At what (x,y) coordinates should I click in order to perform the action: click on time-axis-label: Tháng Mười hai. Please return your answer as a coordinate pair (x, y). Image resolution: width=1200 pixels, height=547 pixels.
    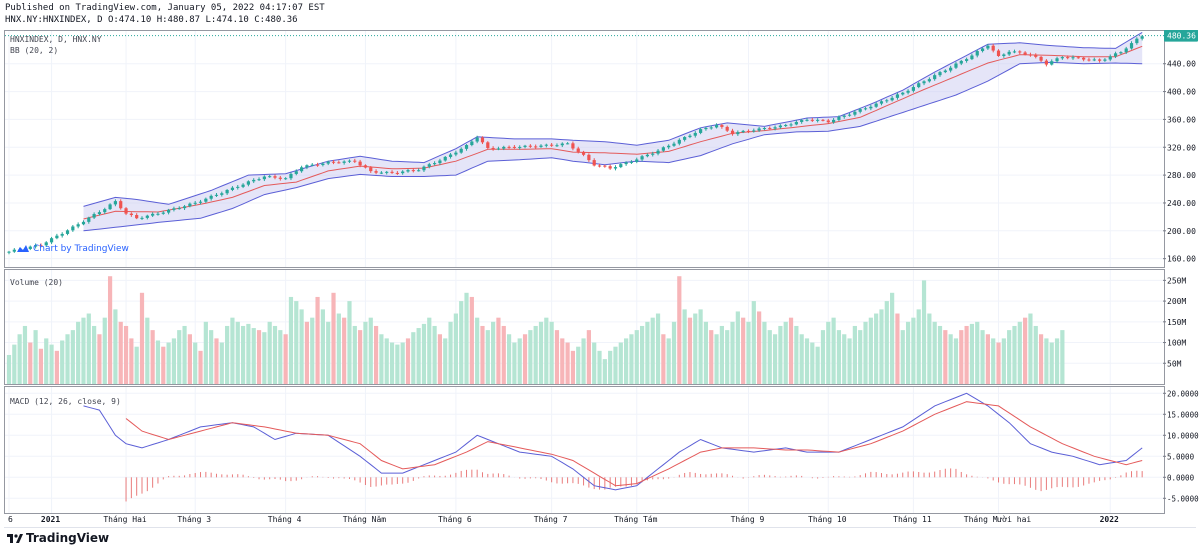
    Looking at the image, I should click on (998, 519).